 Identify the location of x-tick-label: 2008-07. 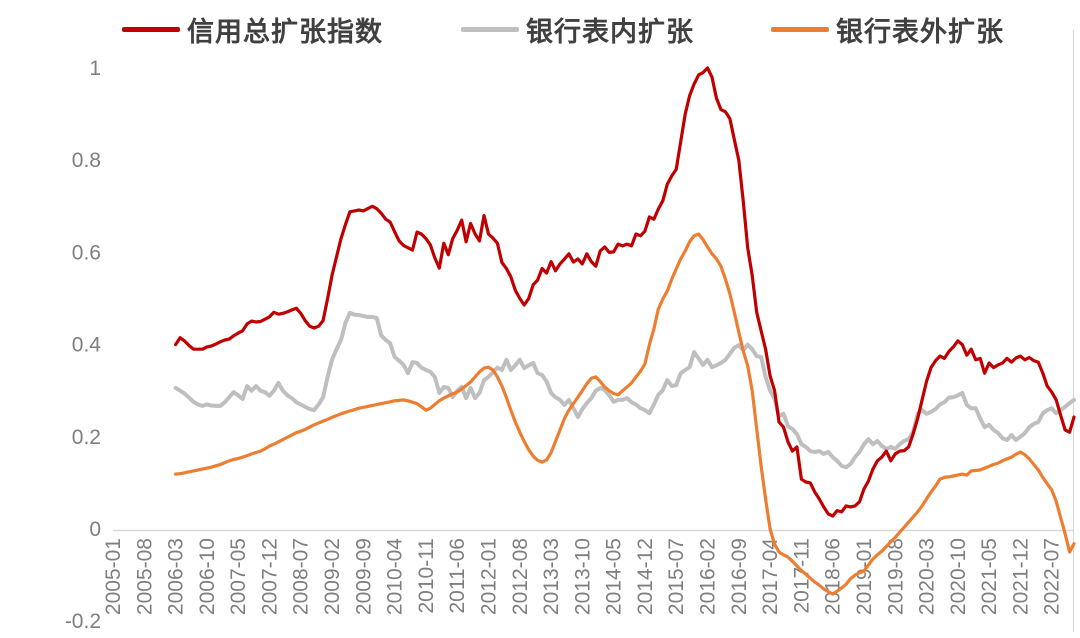
(301, 576).